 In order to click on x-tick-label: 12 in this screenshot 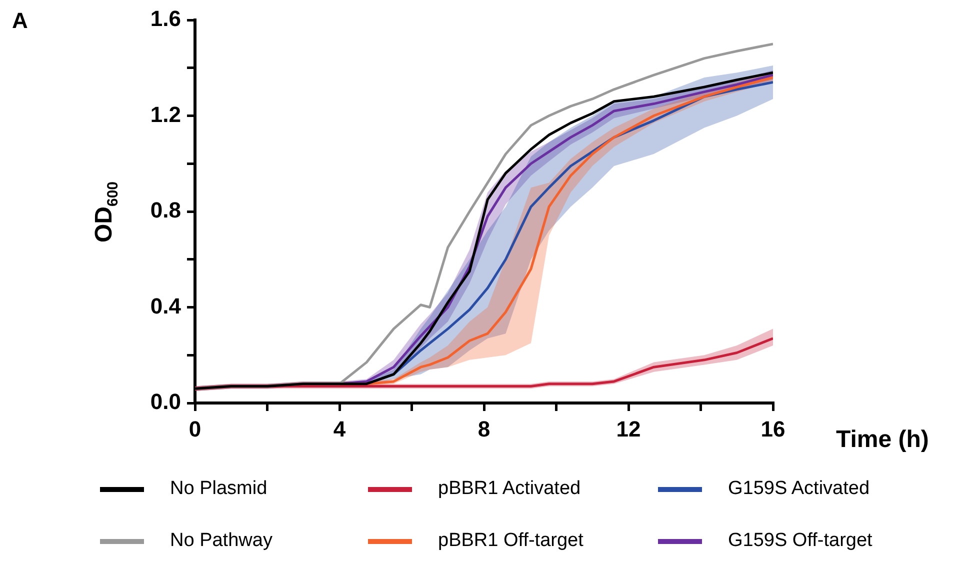, I will do `click(628, 429)`.